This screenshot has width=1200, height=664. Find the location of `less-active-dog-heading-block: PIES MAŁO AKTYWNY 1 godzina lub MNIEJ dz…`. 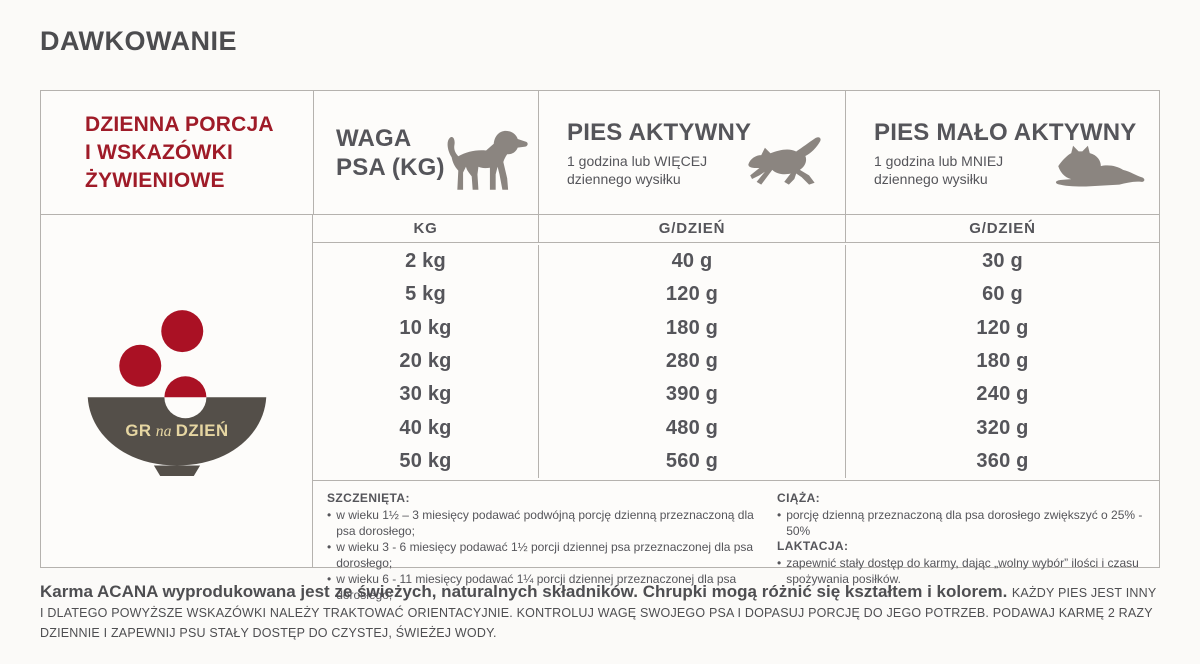

less-active-dog-heading-block: PIES MAŁO AKTYWNY 1 godzina lub MNIEJ dz… is located at coordinates (1005, 153).